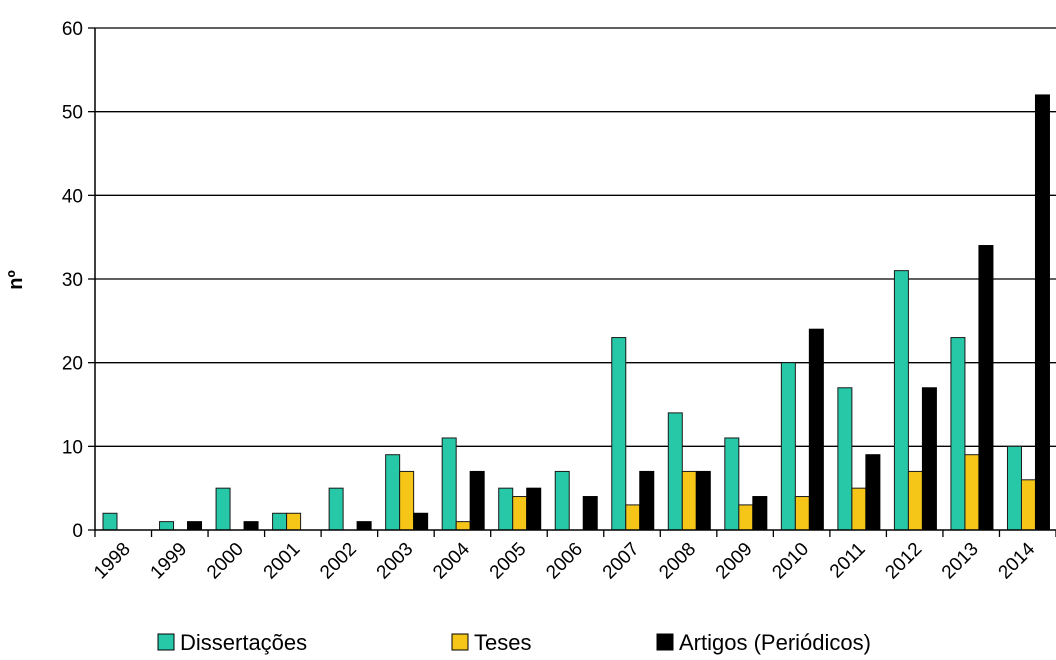  Describe the element at coordinates (960, 561) in the screenshot. I see `x-tick-label: 2013` at that location.